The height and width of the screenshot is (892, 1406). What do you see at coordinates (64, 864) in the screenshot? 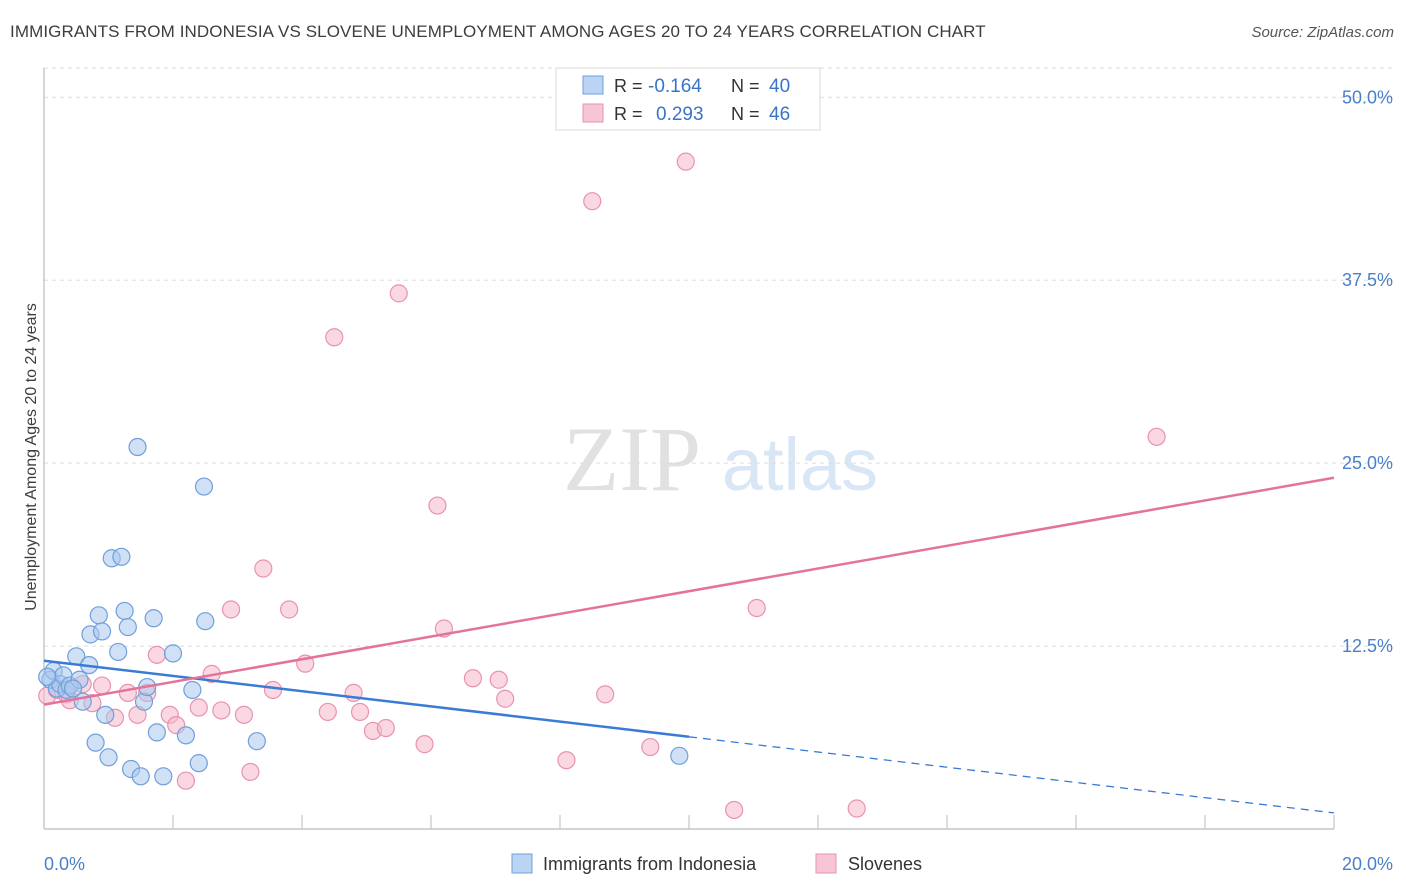
I see `x-tick-label-min: 0.0%` at bounding box center [64, 864].